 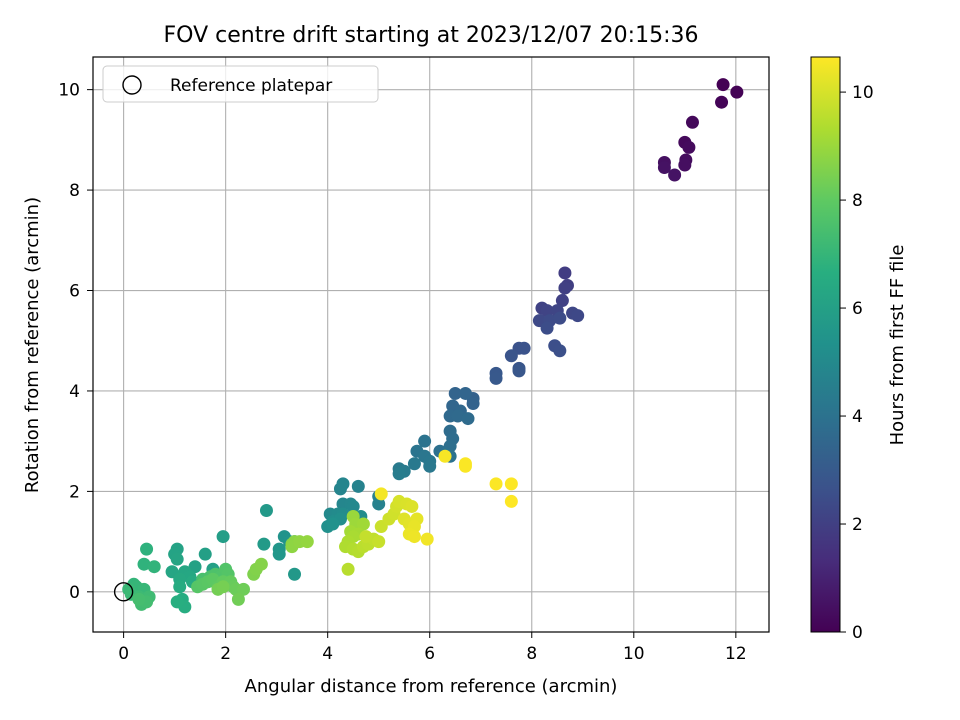 What do you see at coordinates (32, 345) in the screenshot?
I see `y-axis-label: Rotation from reference (arcmin)` at bounding box center [32, 345].